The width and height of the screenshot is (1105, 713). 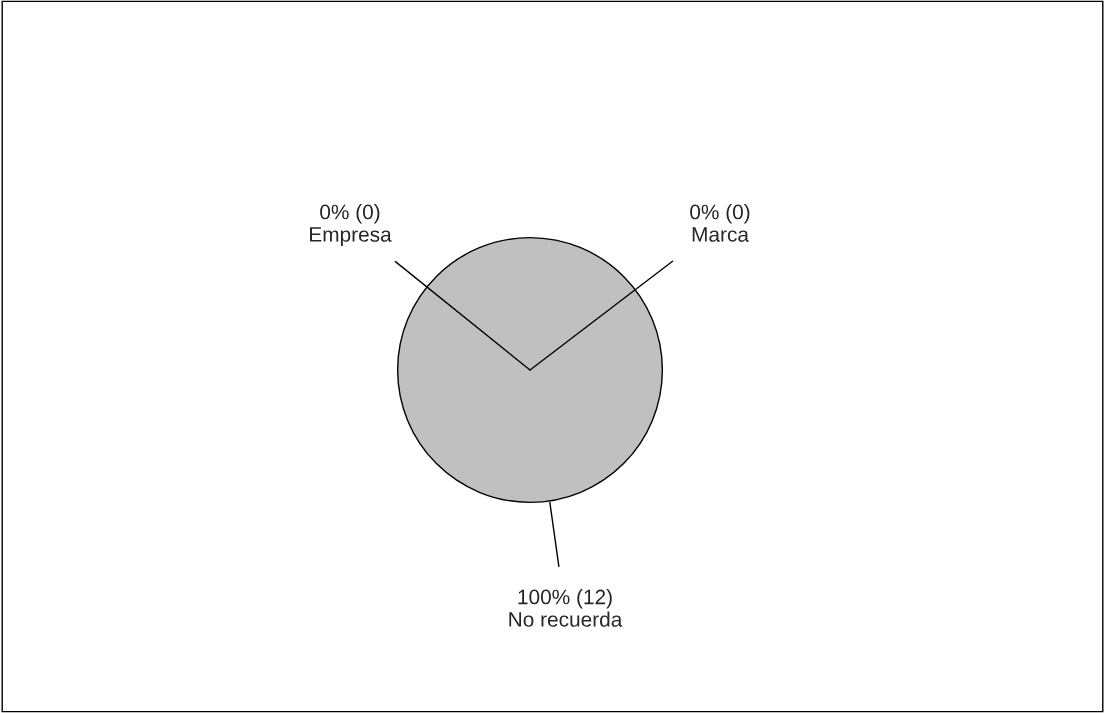 I want to click on slice-label: No recuerda, so click(x=566, y=619).